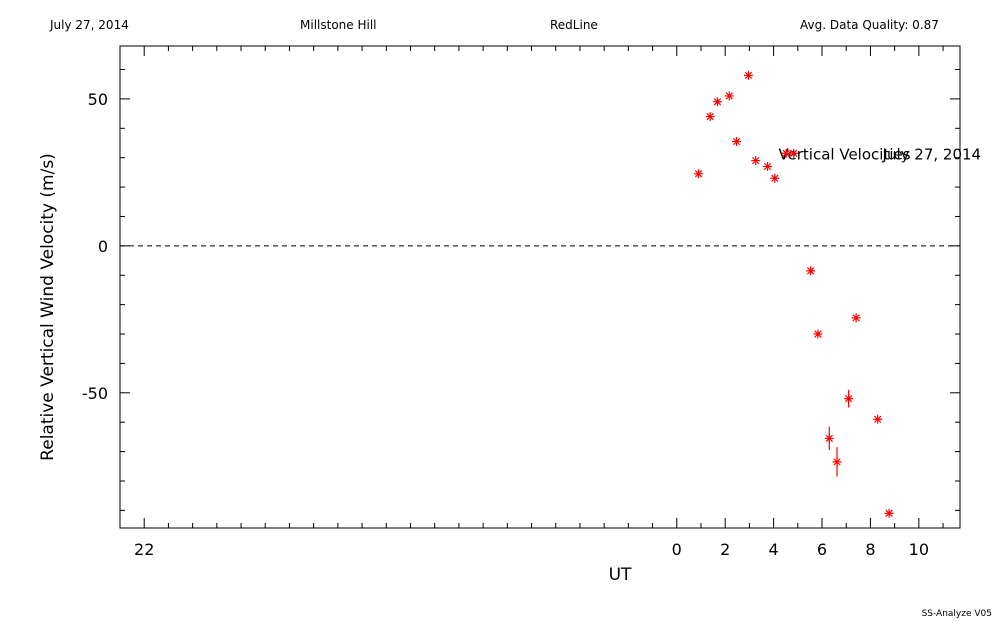 The height and width of the screenshot is (625, 1000). What do you see at coordinates (822, 549) in the screenshot?
I see `x-tick-label: 6` at bounding box center [822, 549].